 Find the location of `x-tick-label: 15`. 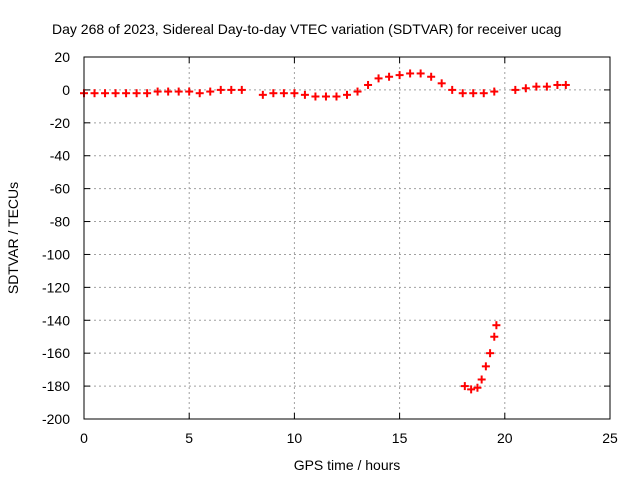

x-tick-label: 15 is located at coordinates (400, 438).